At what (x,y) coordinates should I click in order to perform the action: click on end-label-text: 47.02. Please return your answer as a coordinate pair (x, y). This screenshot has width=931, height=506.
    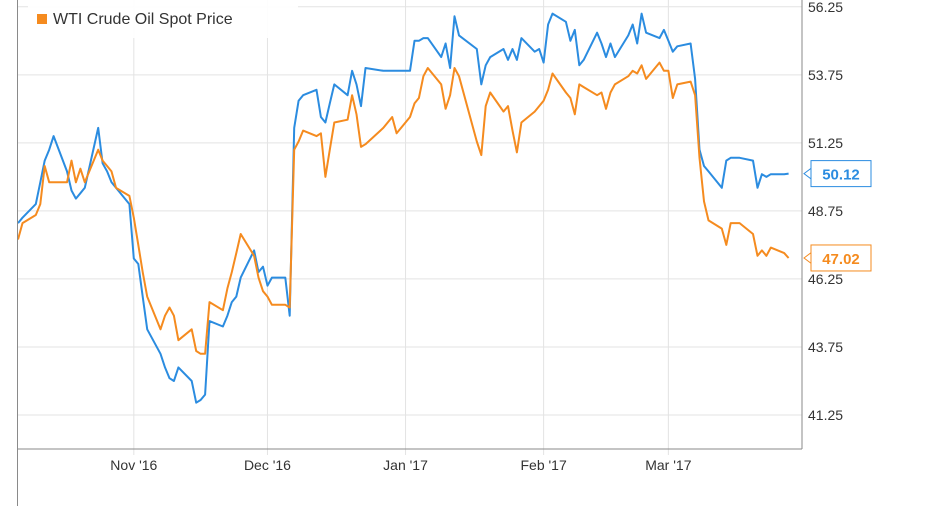
    Looking at the image, I should click on (841, 259).